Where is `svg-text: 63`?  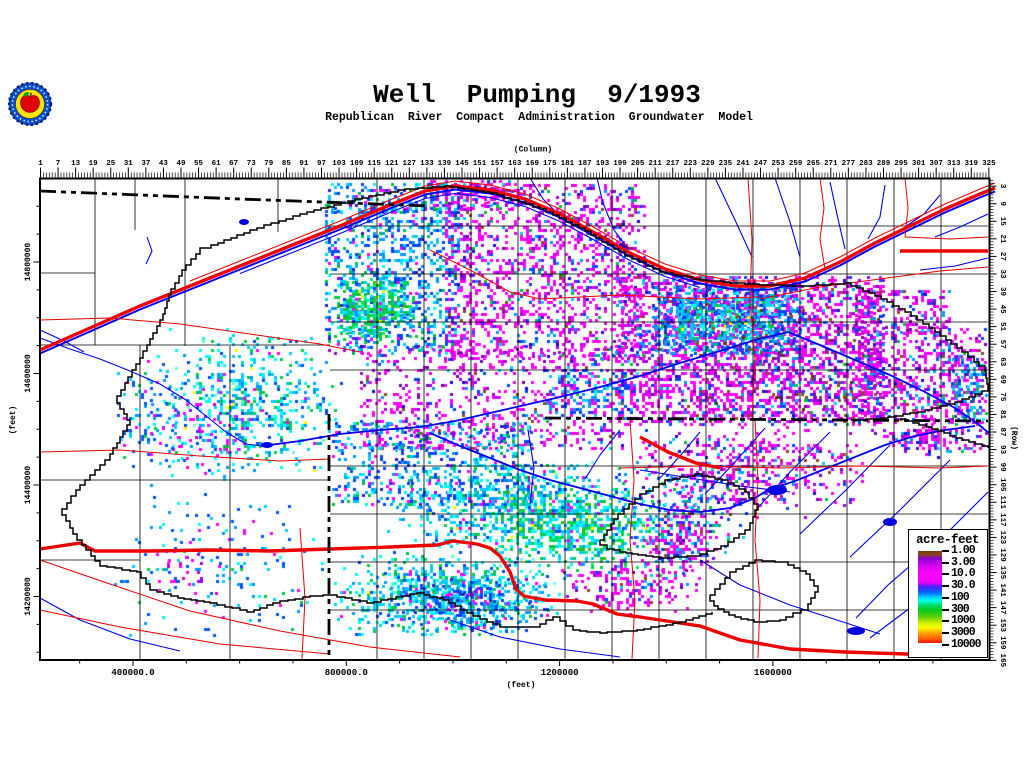
svg-text: 63 is located at coordinates (1002, 362).